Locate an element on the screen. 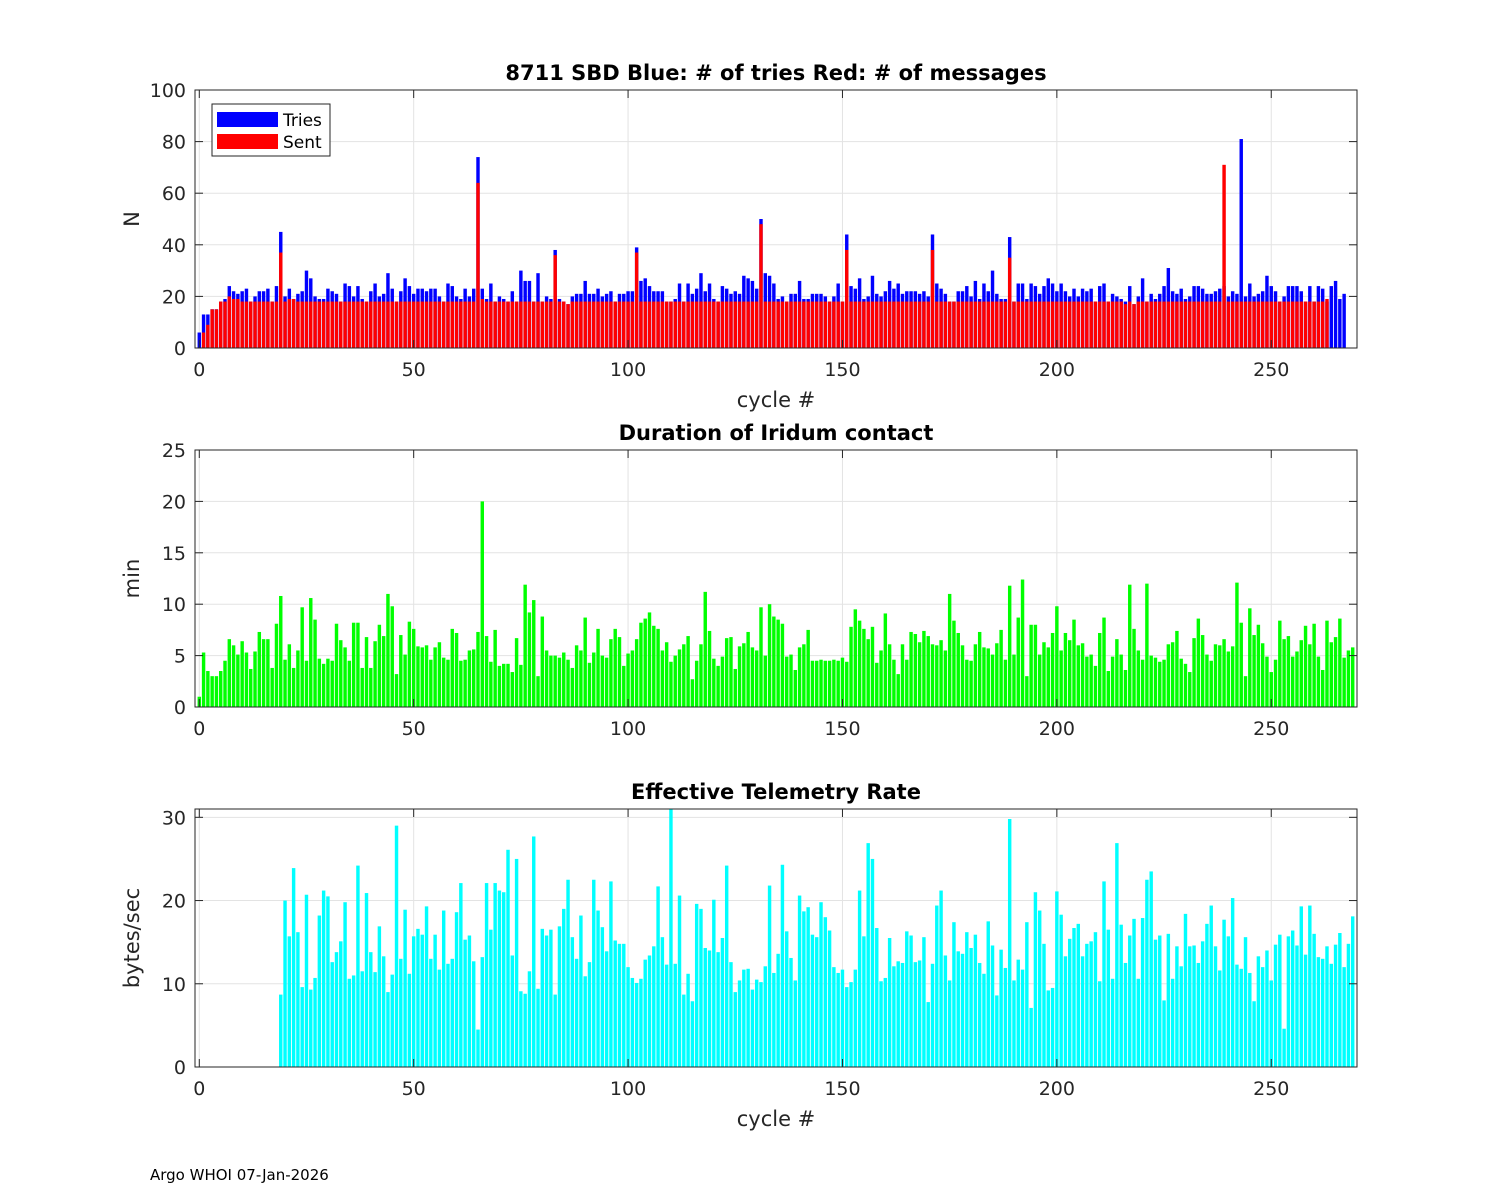  y-tick-label: 10 is located at coordinates (174, 985).